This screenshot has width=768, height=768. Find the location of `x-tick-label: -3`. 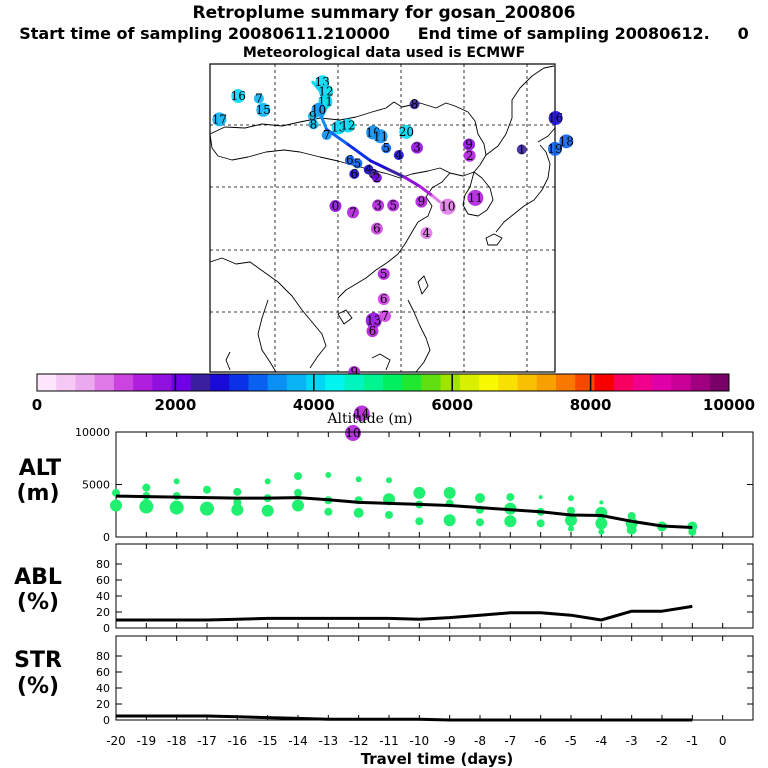

x-tick-label: -3 is located at coordinates (632, 741).